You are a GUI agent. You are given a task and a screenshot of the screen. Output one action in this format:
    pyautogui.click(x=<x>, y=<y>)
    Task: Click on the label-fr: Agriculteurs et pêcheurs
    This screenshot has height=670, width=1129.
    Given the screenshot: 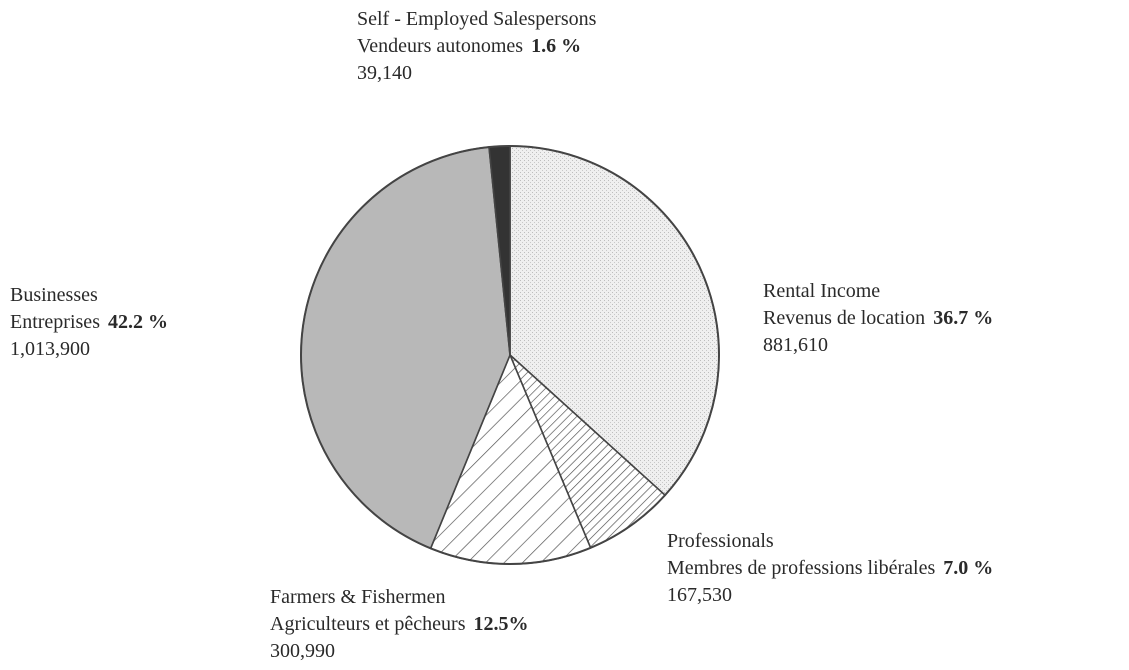 What is the action you would take?
    pyautogui.click(x=368, y=624)
    